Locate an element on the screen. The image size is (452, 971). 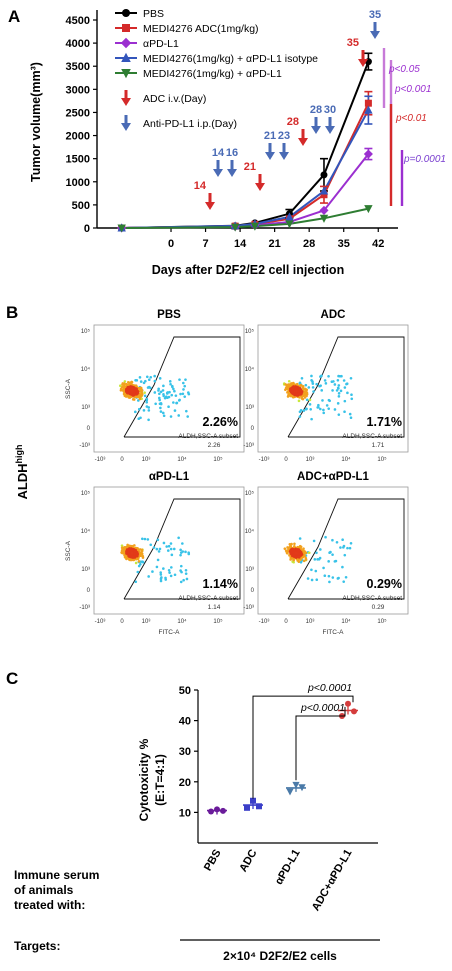
b-y-axis-label: SSC-A is located at coordinates (68, 550).